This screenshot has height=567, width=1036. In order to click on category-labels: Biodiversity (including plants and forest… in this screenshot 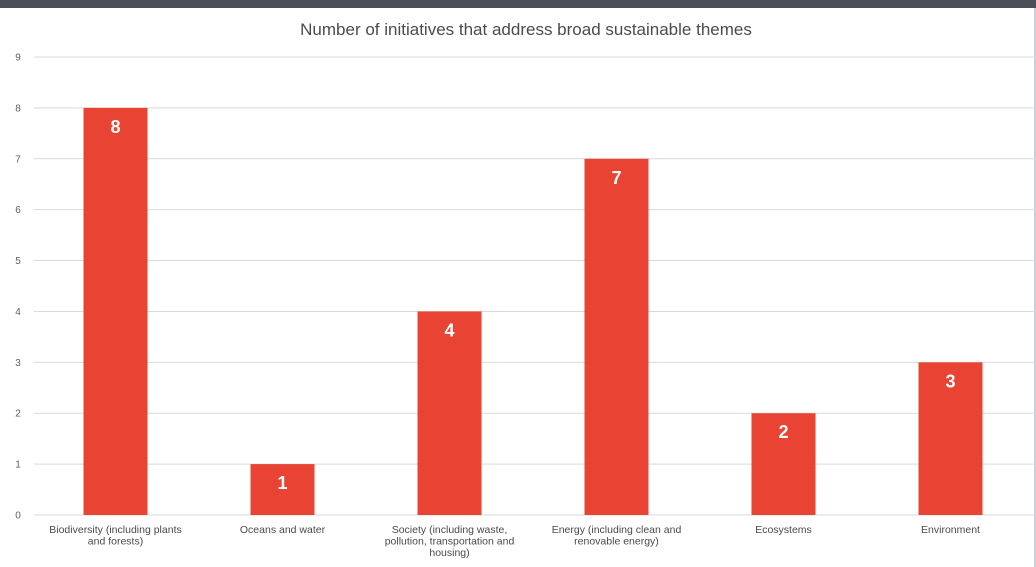, I will do `click(514, 541)`.